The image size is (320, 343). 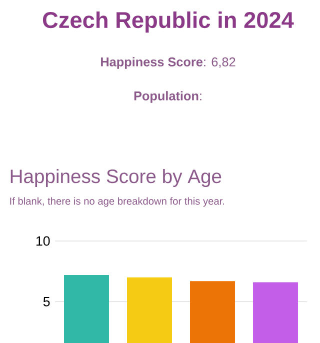 I want to click on text: Population:, so click(x=168, y=97).